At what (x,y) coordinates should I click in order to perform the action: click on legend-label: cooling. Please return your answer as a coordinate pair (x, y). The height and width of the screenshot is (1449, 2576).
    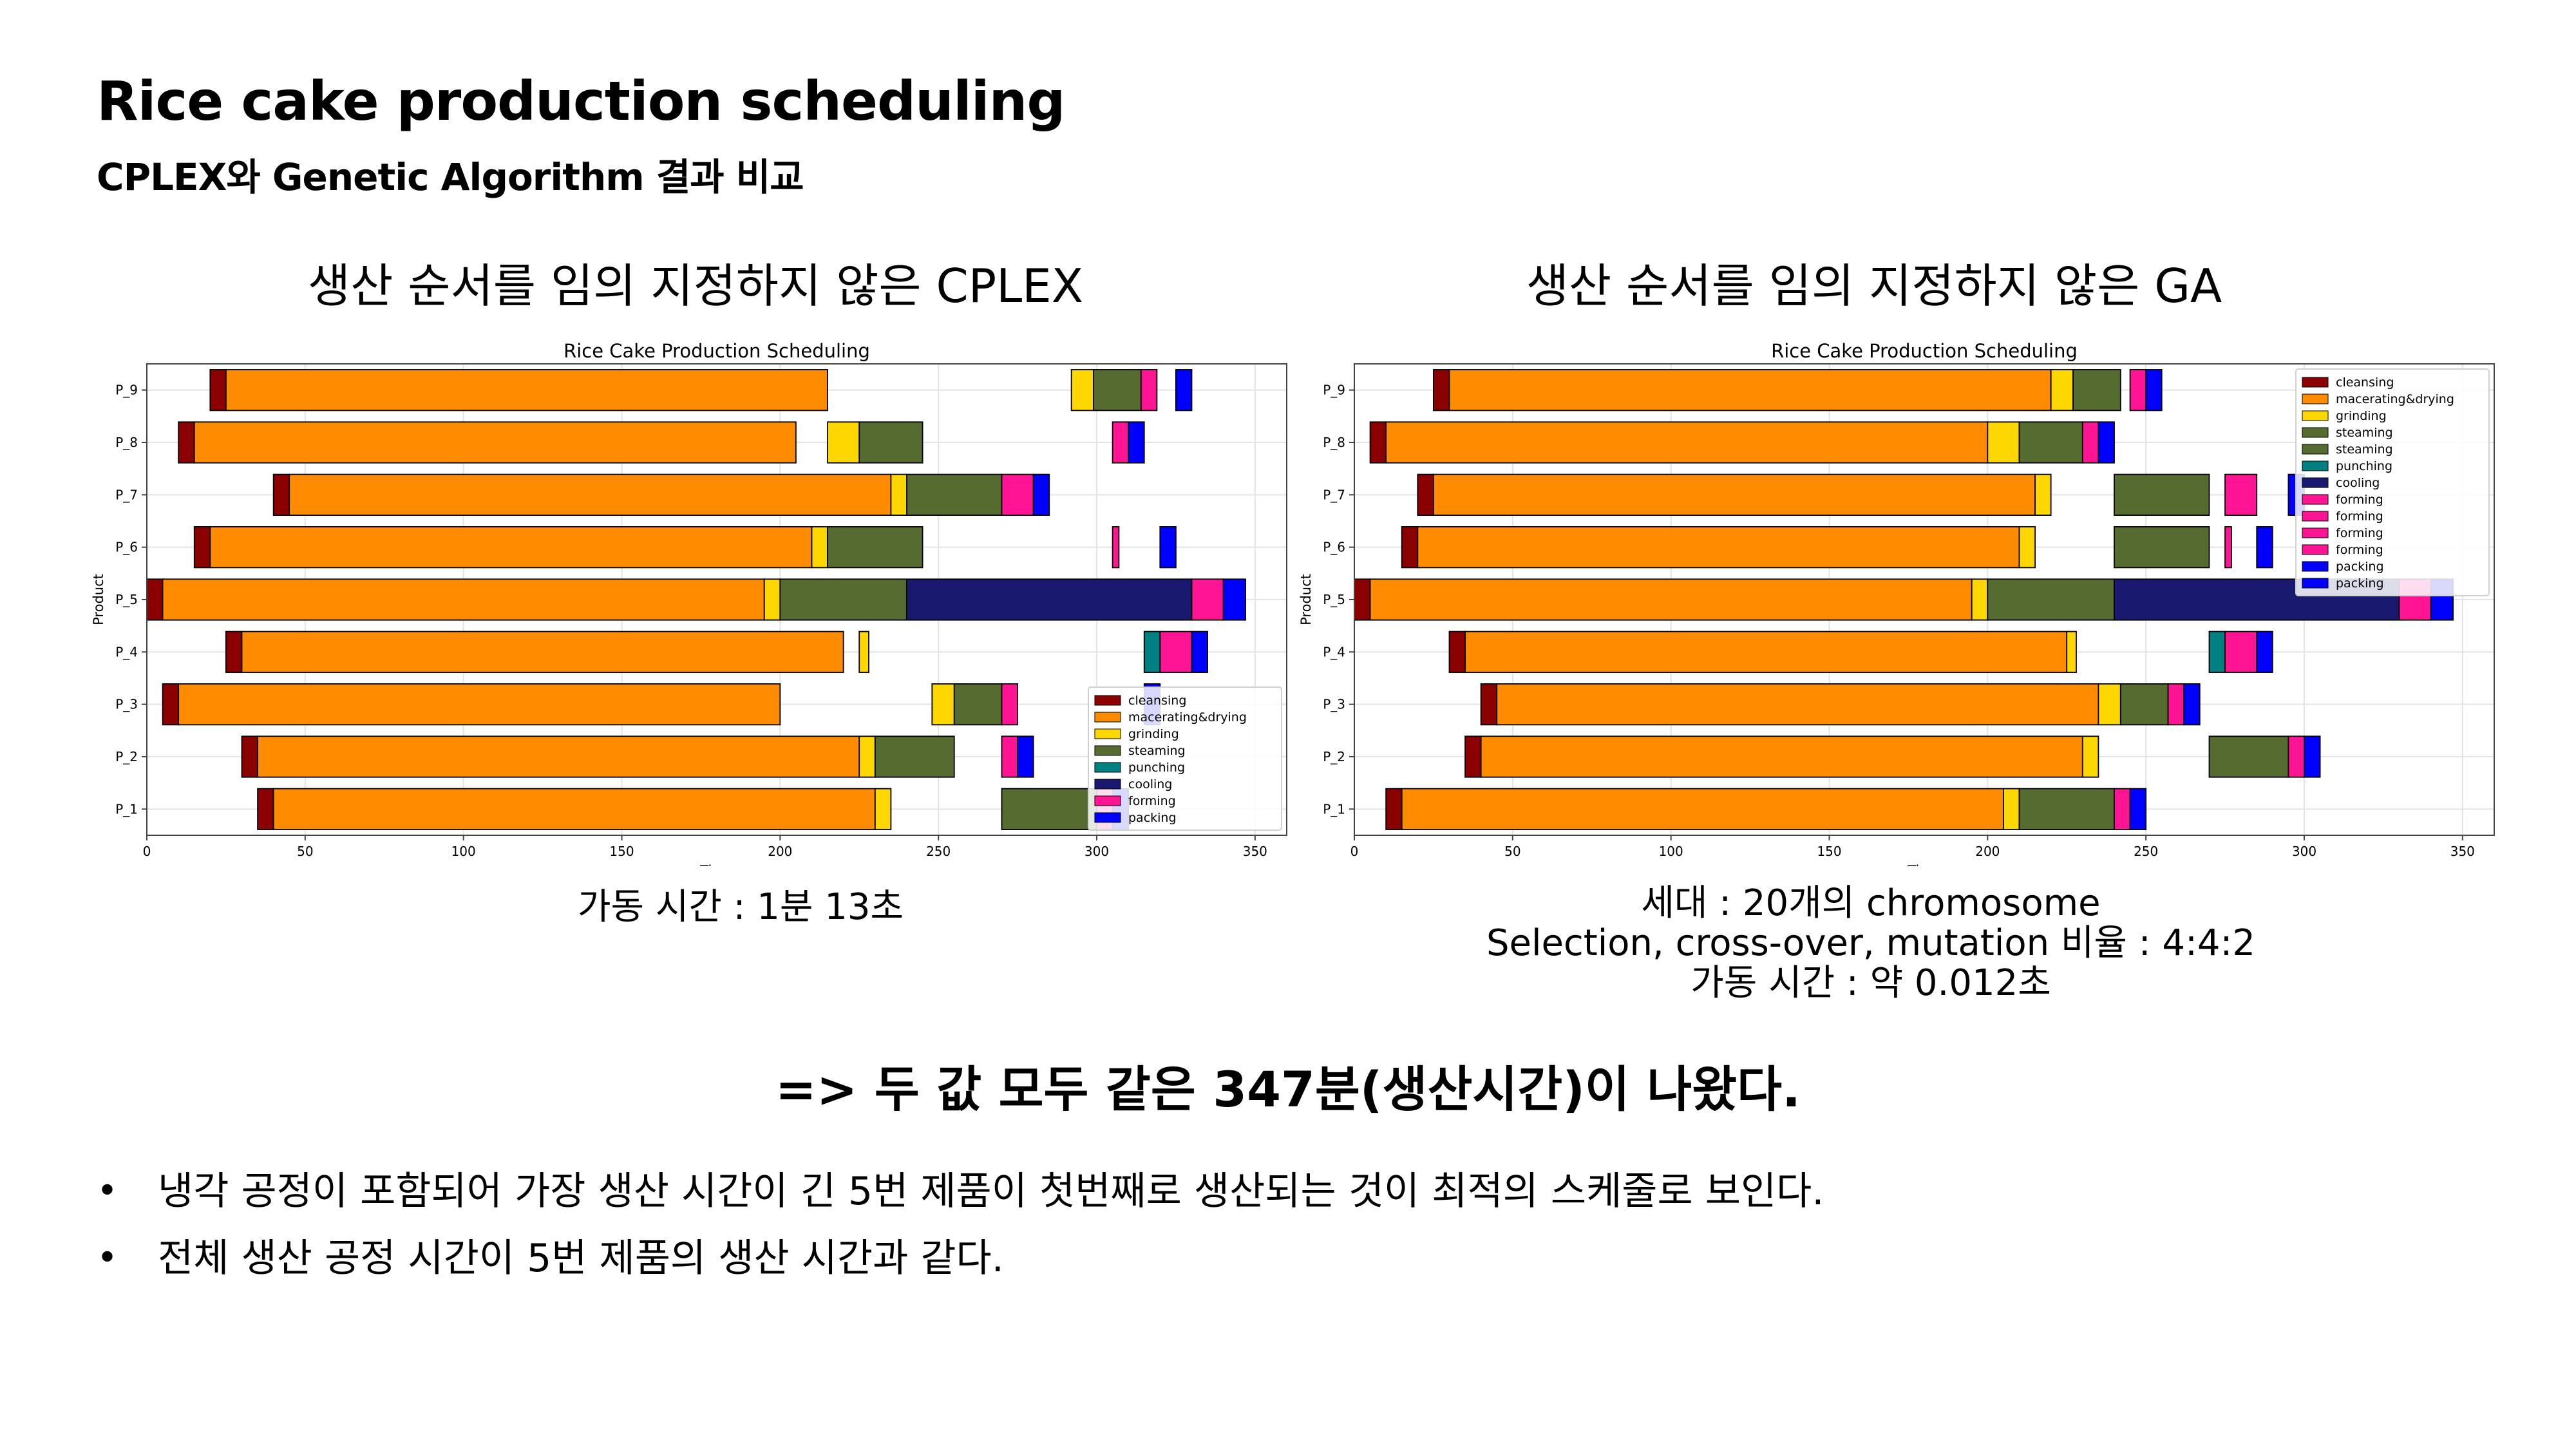
    Looking at the image, I should click on (2358, 483).